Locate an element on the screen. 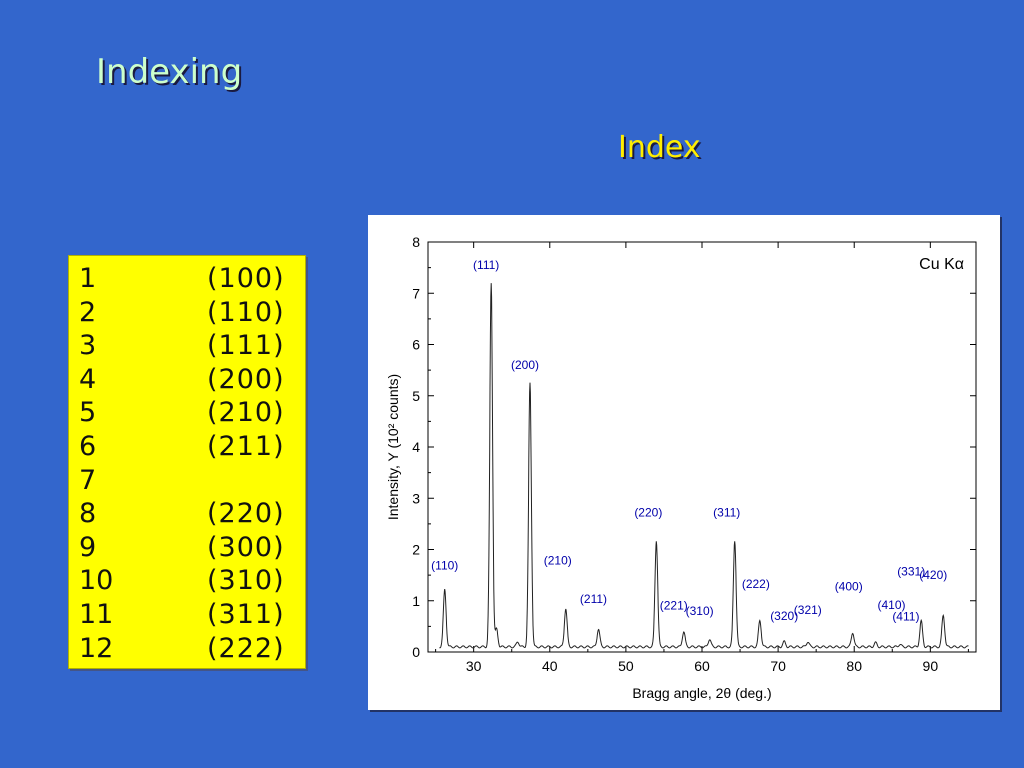 This screenshot has width=1024, height=768. index-number: 12 is located at coordinates (96, 648).